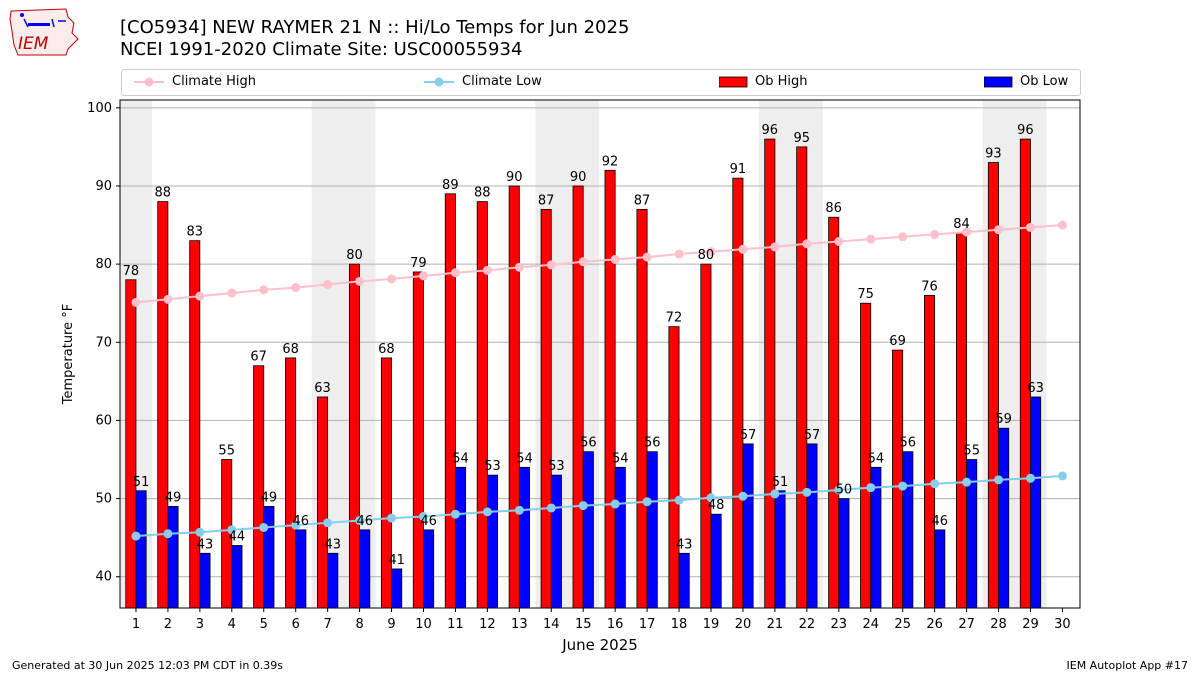 The image size is (1200, 675). Describe the element at coordinates (519, 624) in the screenshot. I see `x-tick-label: 13` at that location.